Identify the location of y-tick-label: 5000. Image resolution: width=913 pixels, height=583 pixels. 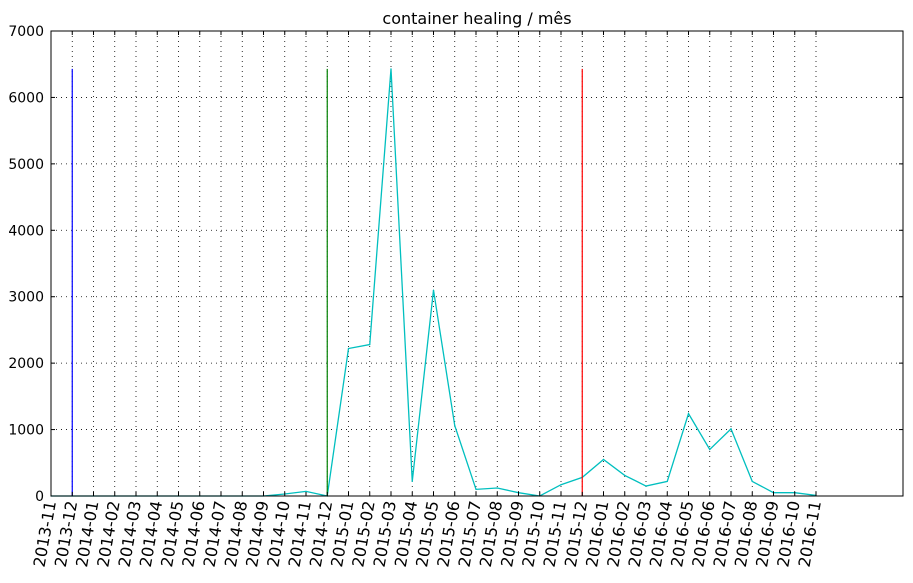
(26, 165).